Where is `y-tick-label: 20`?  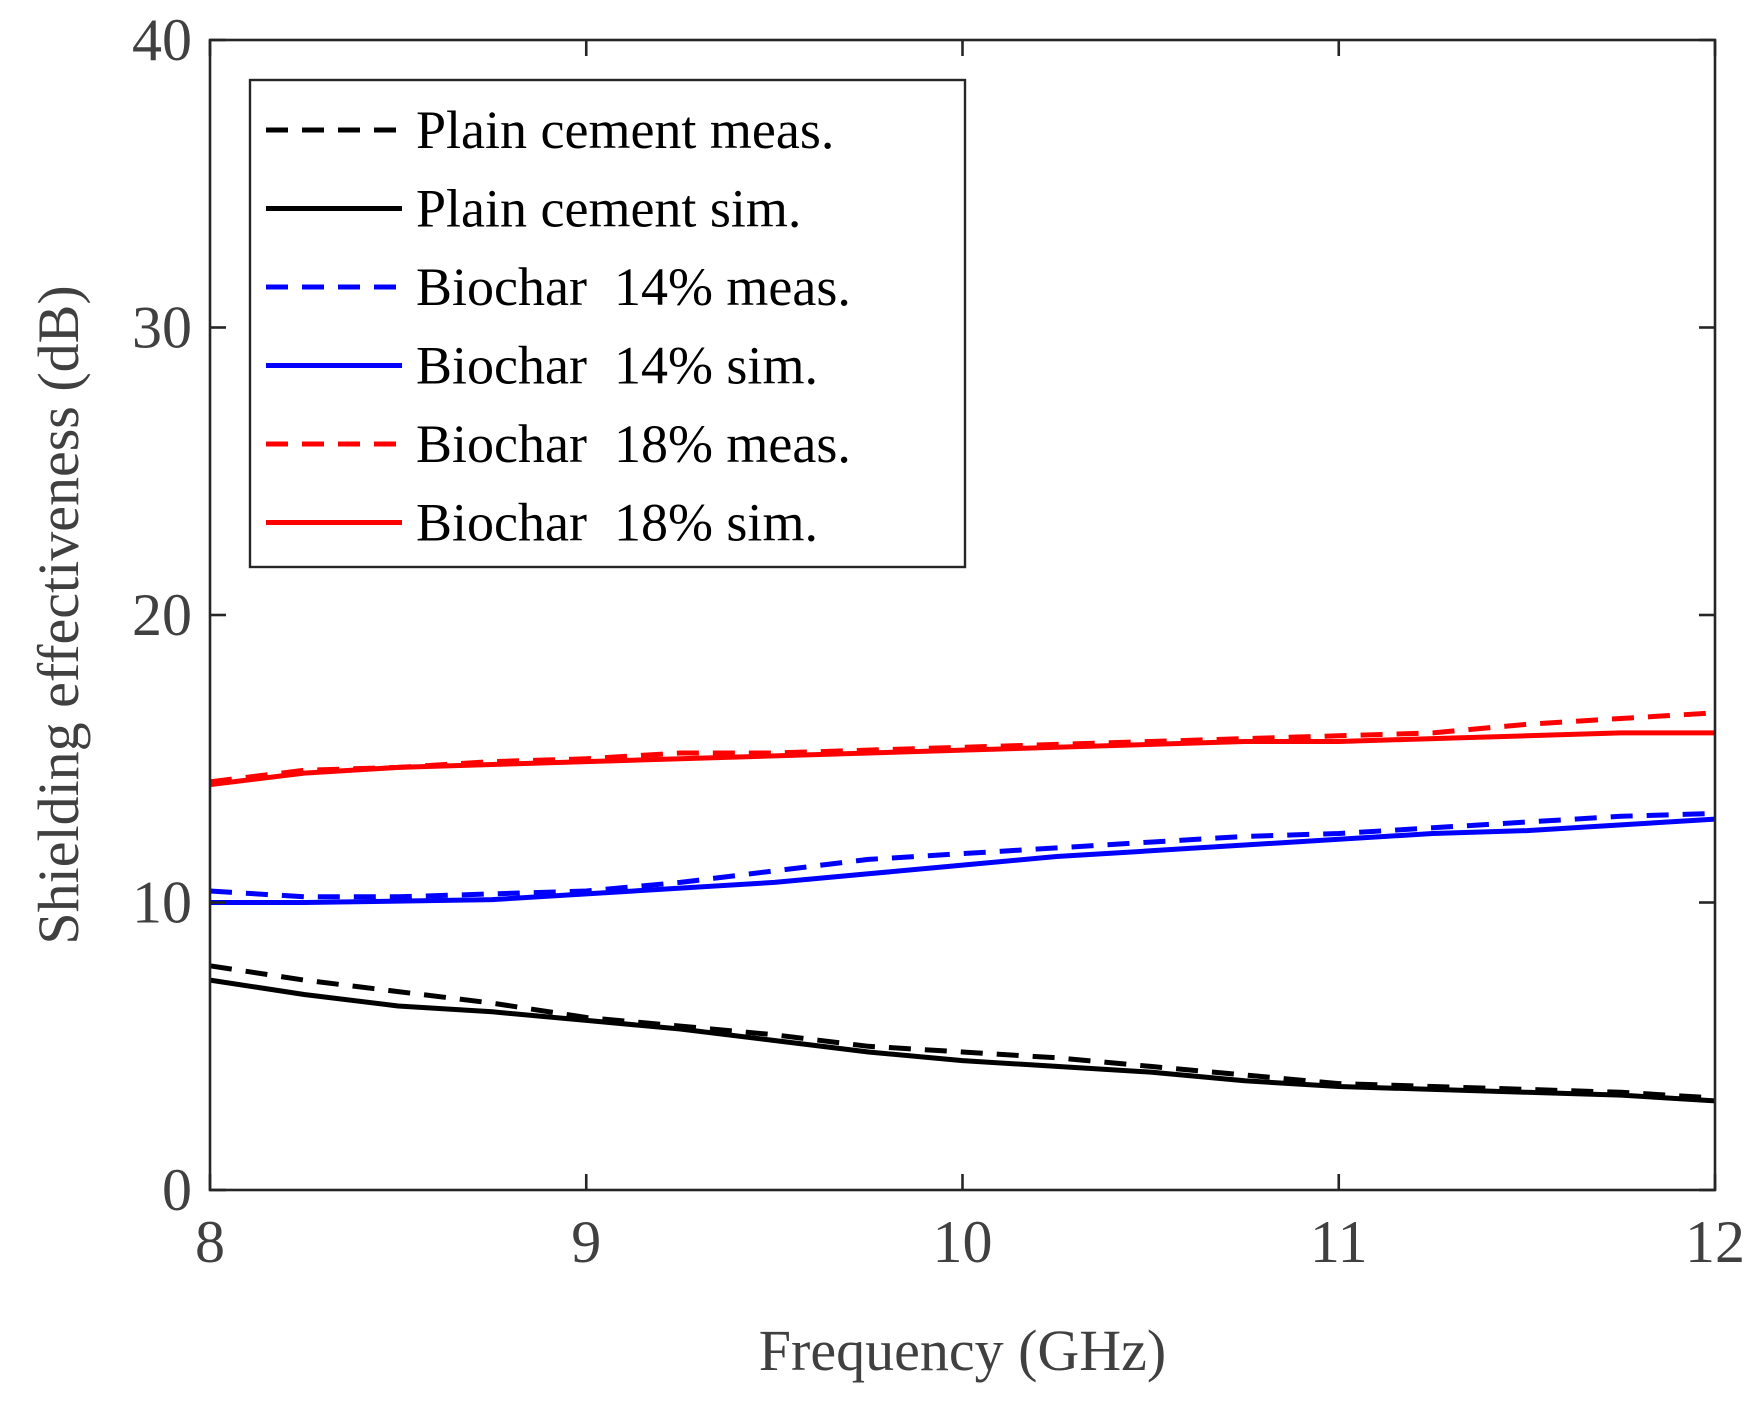
y-tick-label: 20 is located at coordinates (162, 615).